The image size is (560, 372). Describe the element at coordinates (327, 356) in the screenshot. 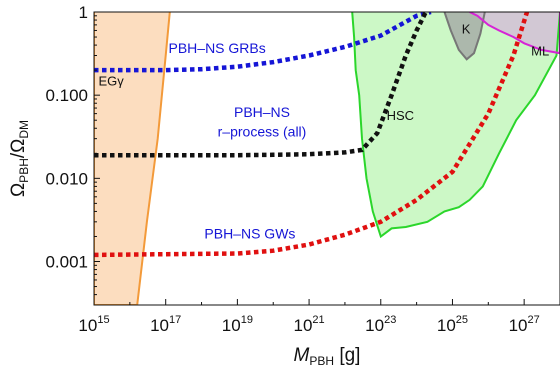

I see `x-axis-title: MPBH [g]` at that location.